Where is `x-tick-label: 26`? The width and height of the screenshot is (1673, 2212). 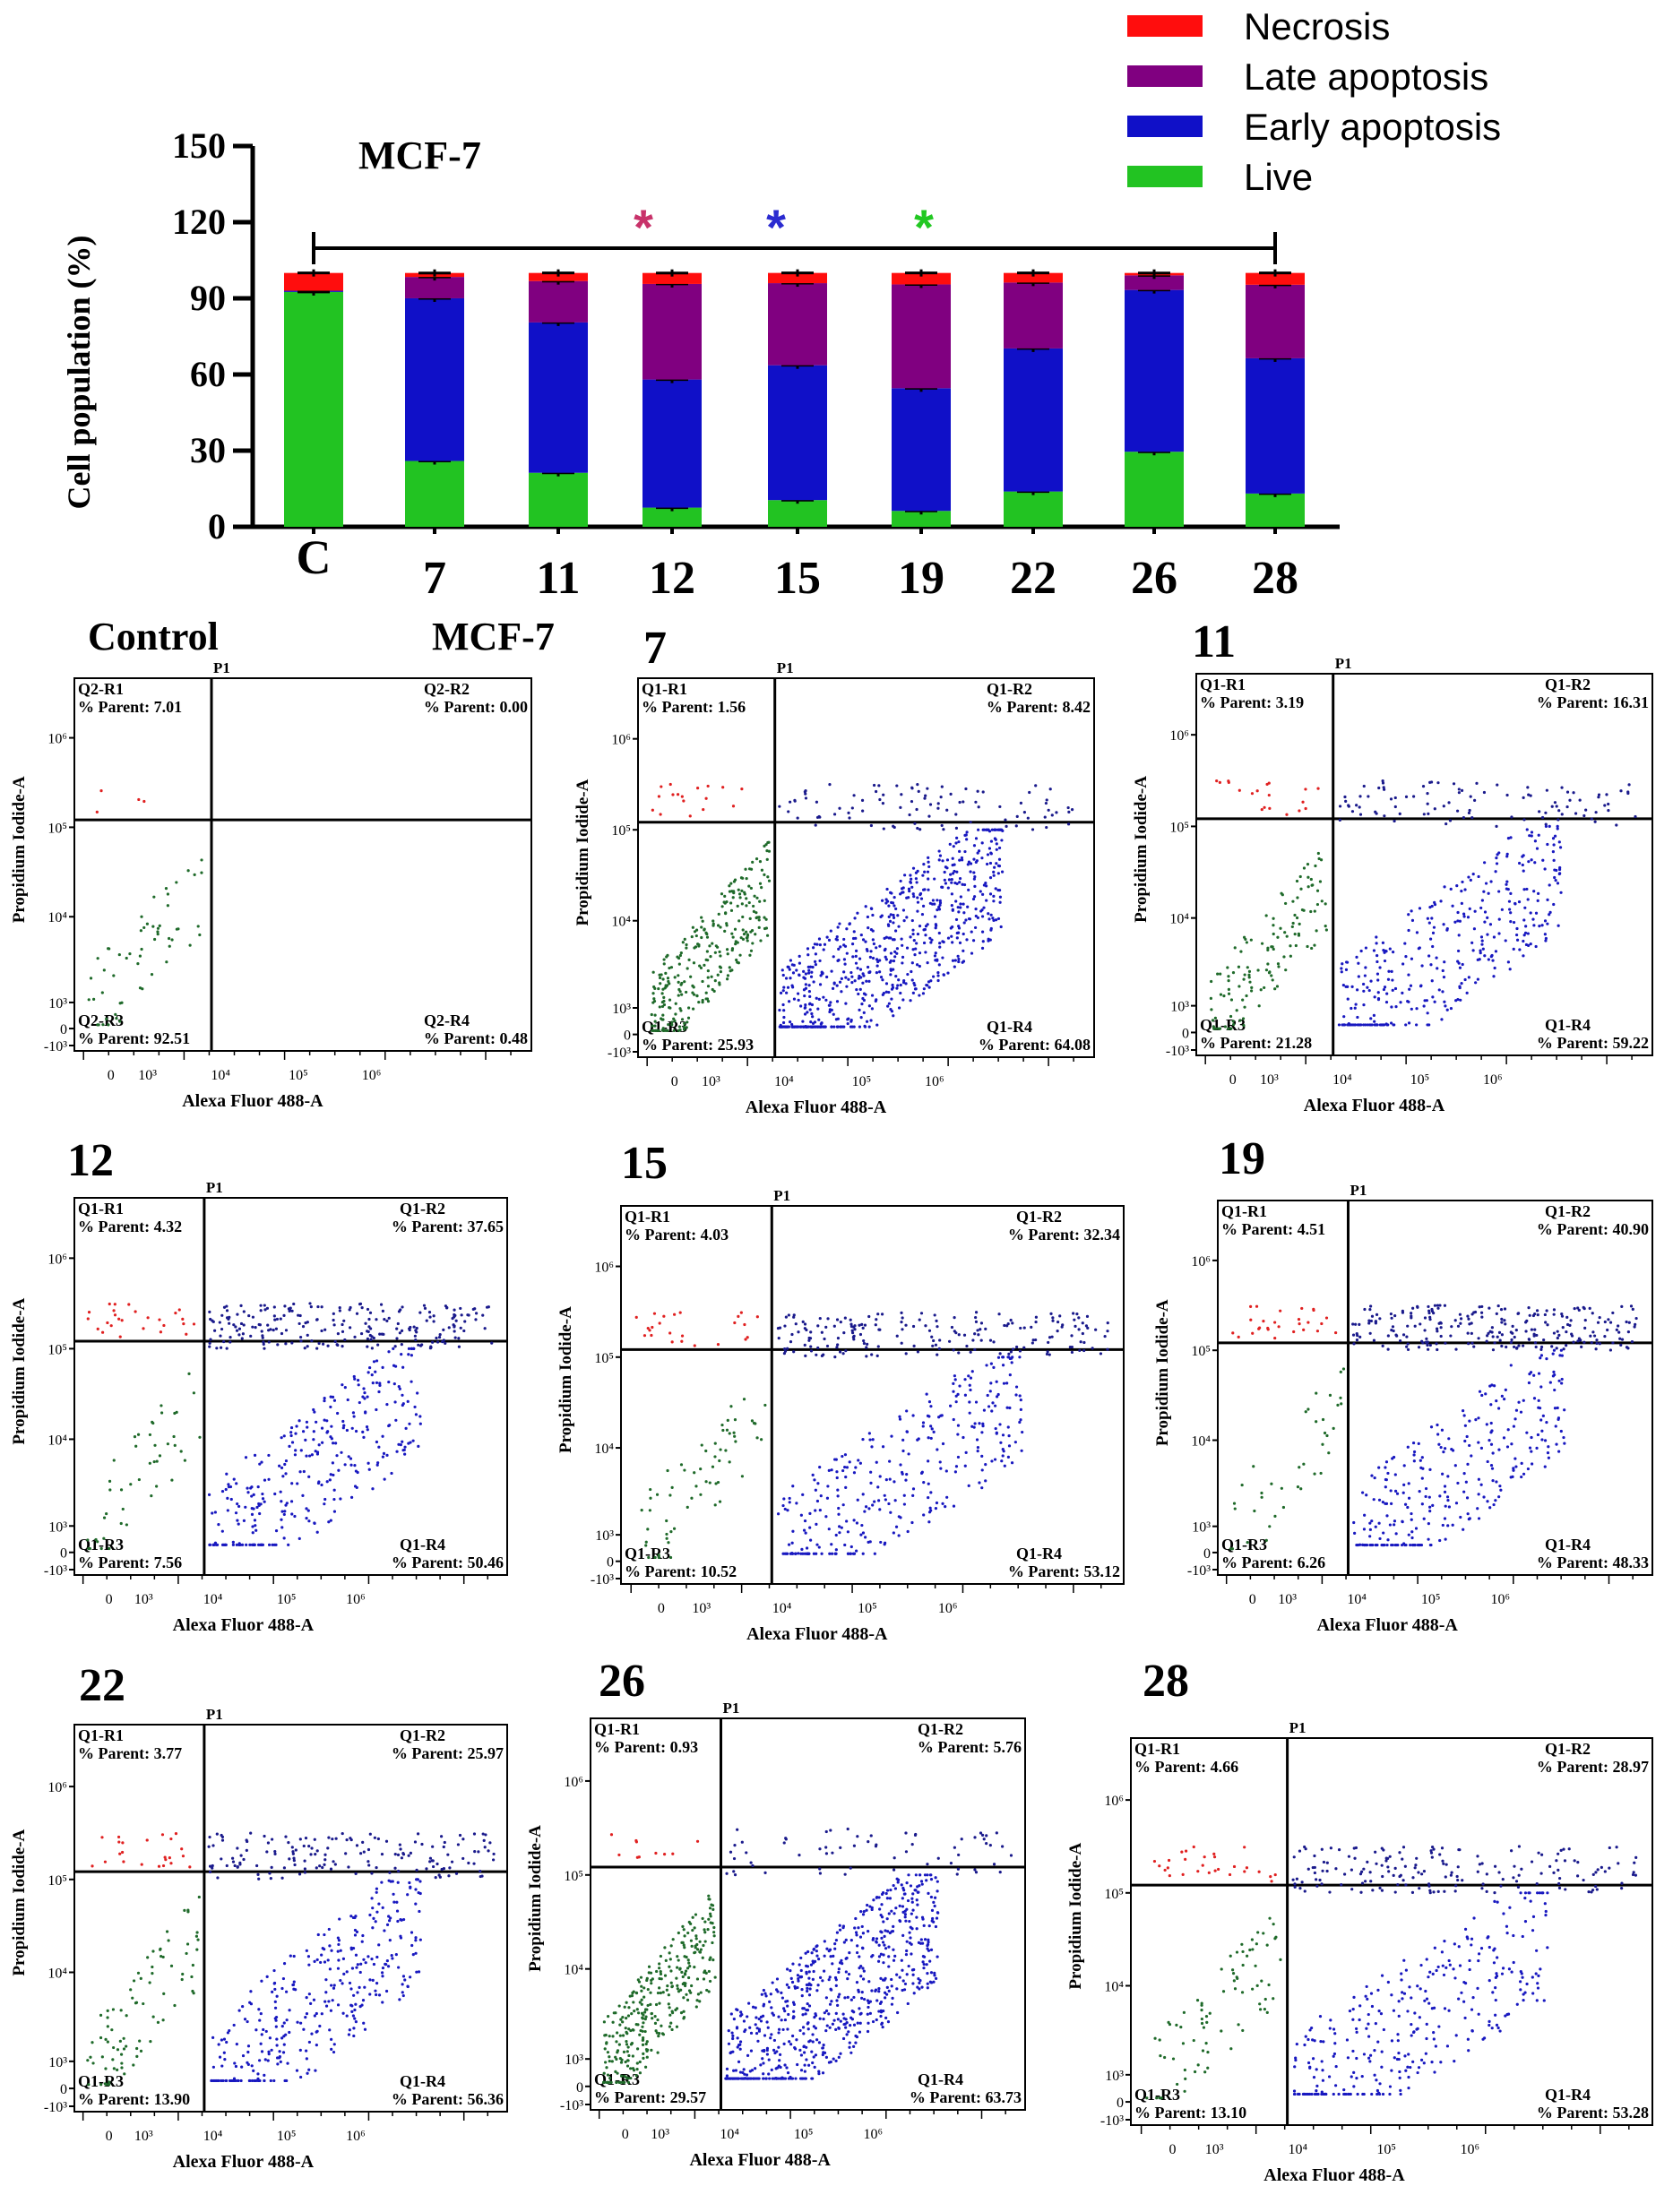
x-tick-label: 26 is located at coordinates (1154, 578).